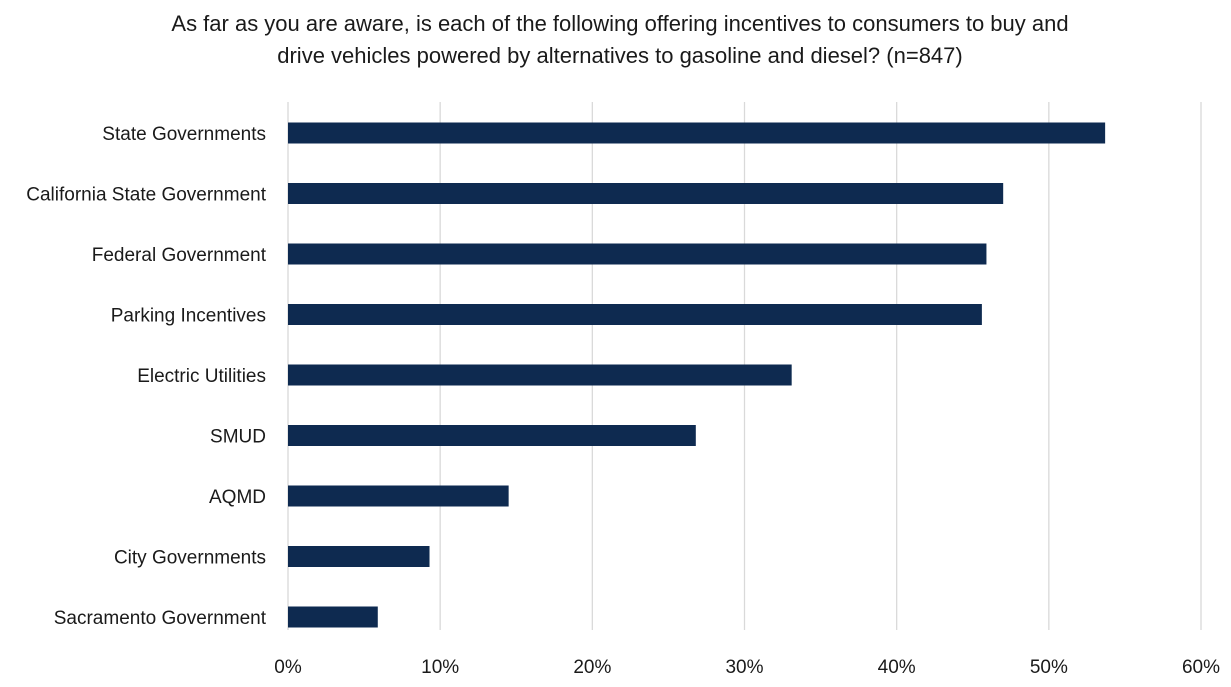 This screenshot has width=1231, height=687. I want to click on x-tick-label: 10%, so click(440, 667).